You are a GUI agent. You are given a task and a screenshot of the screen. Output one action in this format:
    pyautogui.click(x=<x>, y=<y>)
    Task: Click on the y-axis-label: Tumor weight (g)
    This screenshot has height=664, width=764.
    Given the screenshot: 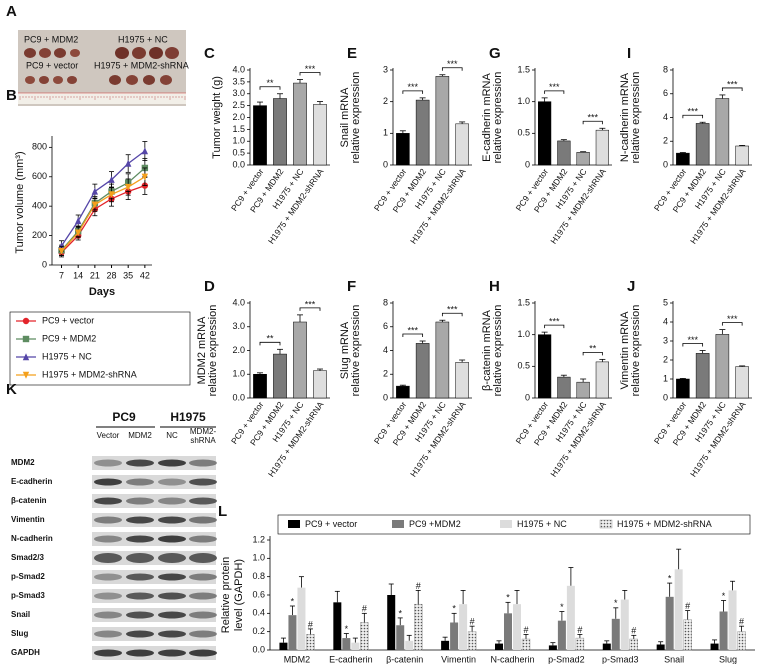 What is the action you would take?
    pyautogui.click(x=217, y=117)
    